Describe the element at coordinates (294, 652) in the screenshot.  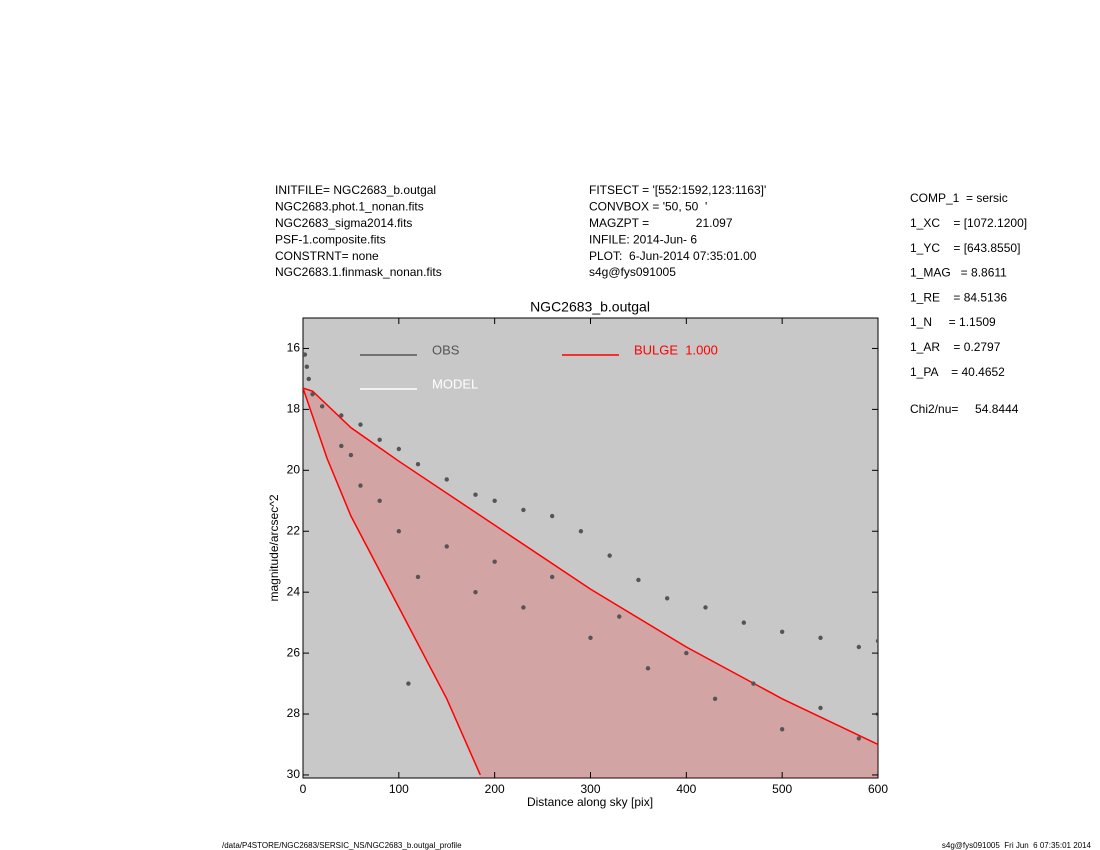
I see `y-tick-label: 26` at that location.